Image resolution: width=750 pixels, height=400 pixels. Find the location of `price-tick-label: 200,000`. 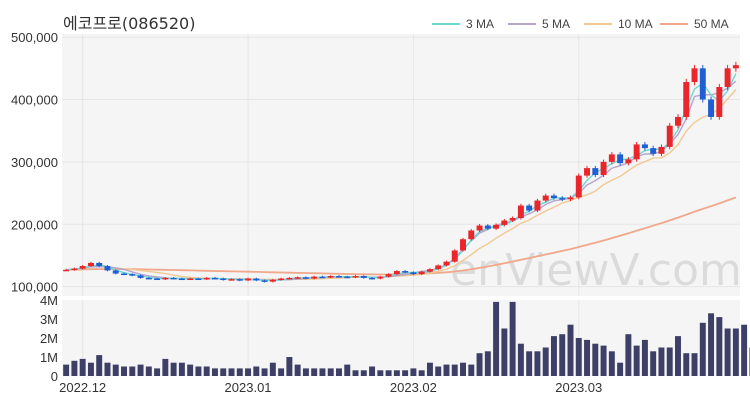

price-tick-label: 200,000 is located at coordinates (34, 224).